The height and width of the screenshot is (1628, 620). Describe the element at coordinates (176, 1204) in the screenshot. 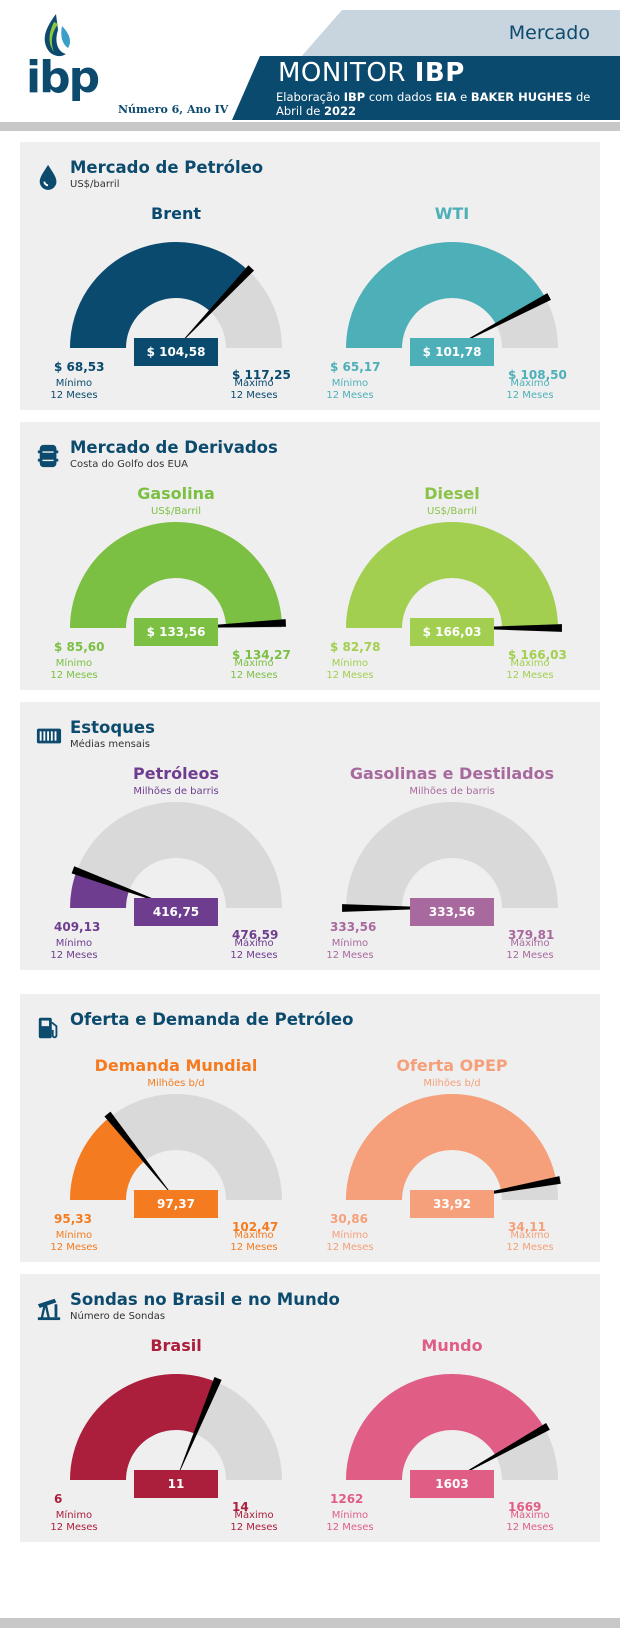

I see `gauge-value: 97,37` at that location.